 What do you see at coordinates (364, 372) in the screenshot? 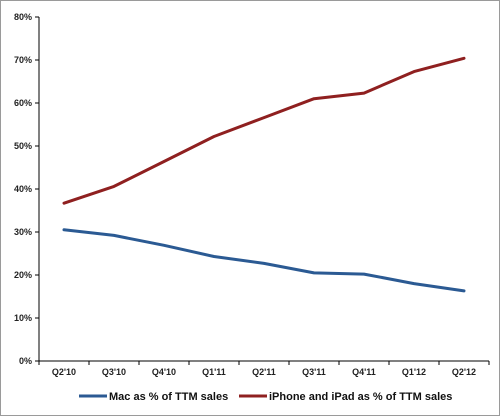
I see `x-tick-label: Q4'11` at bounding box center [364, 372].